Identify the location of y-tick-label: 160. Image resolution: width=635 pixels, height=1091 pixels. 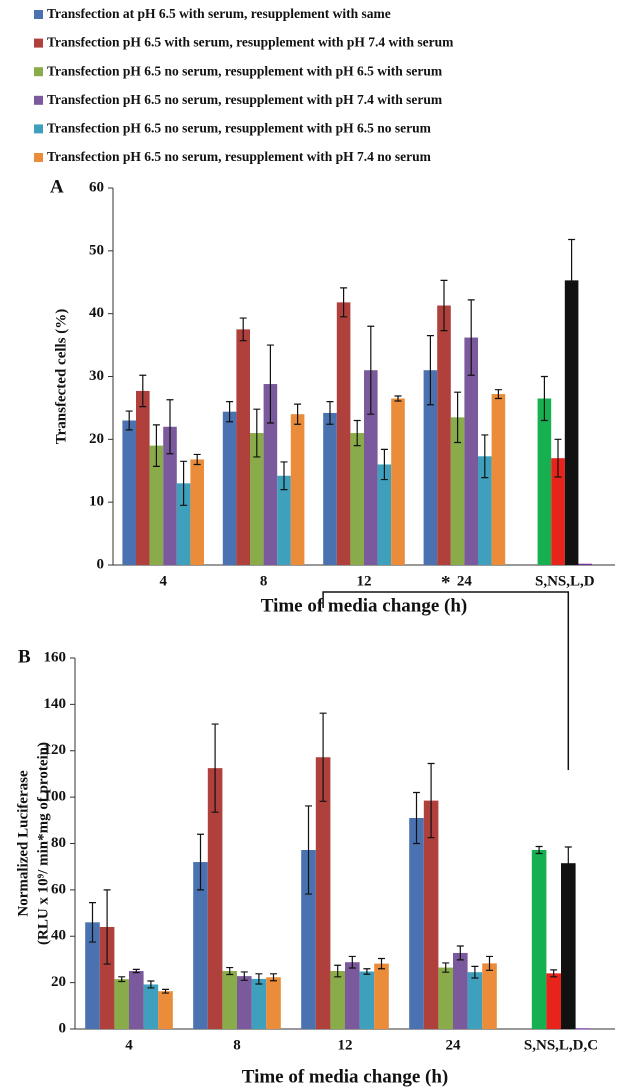
(55, 657).